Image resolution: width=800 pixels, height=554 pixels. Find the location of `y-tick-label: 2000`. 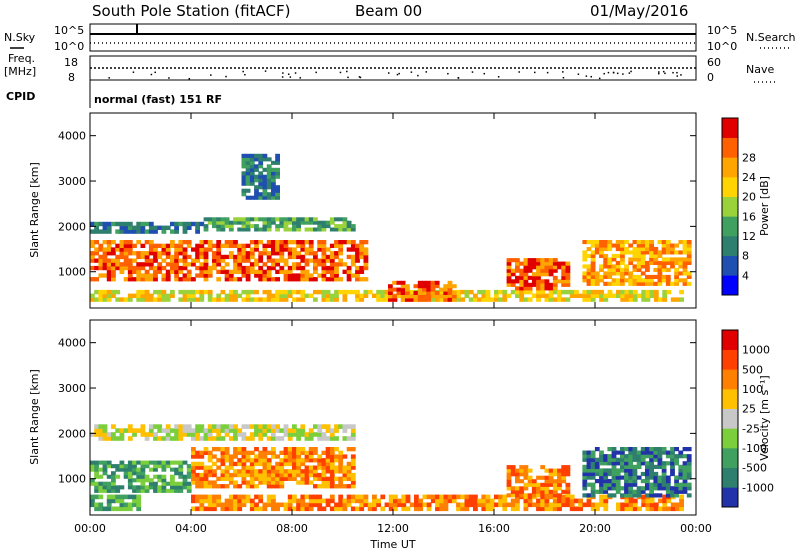

y-tick-label: 2000 is located at coordinates (72, 226).